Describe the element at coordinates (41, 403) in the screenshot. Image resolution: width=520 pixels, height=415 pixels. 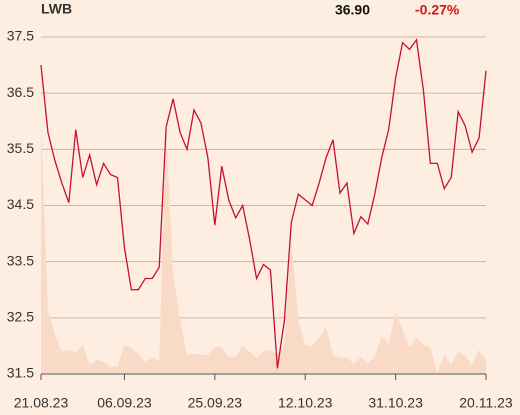
I see `x-tick-label: 21.08.23` at that location.